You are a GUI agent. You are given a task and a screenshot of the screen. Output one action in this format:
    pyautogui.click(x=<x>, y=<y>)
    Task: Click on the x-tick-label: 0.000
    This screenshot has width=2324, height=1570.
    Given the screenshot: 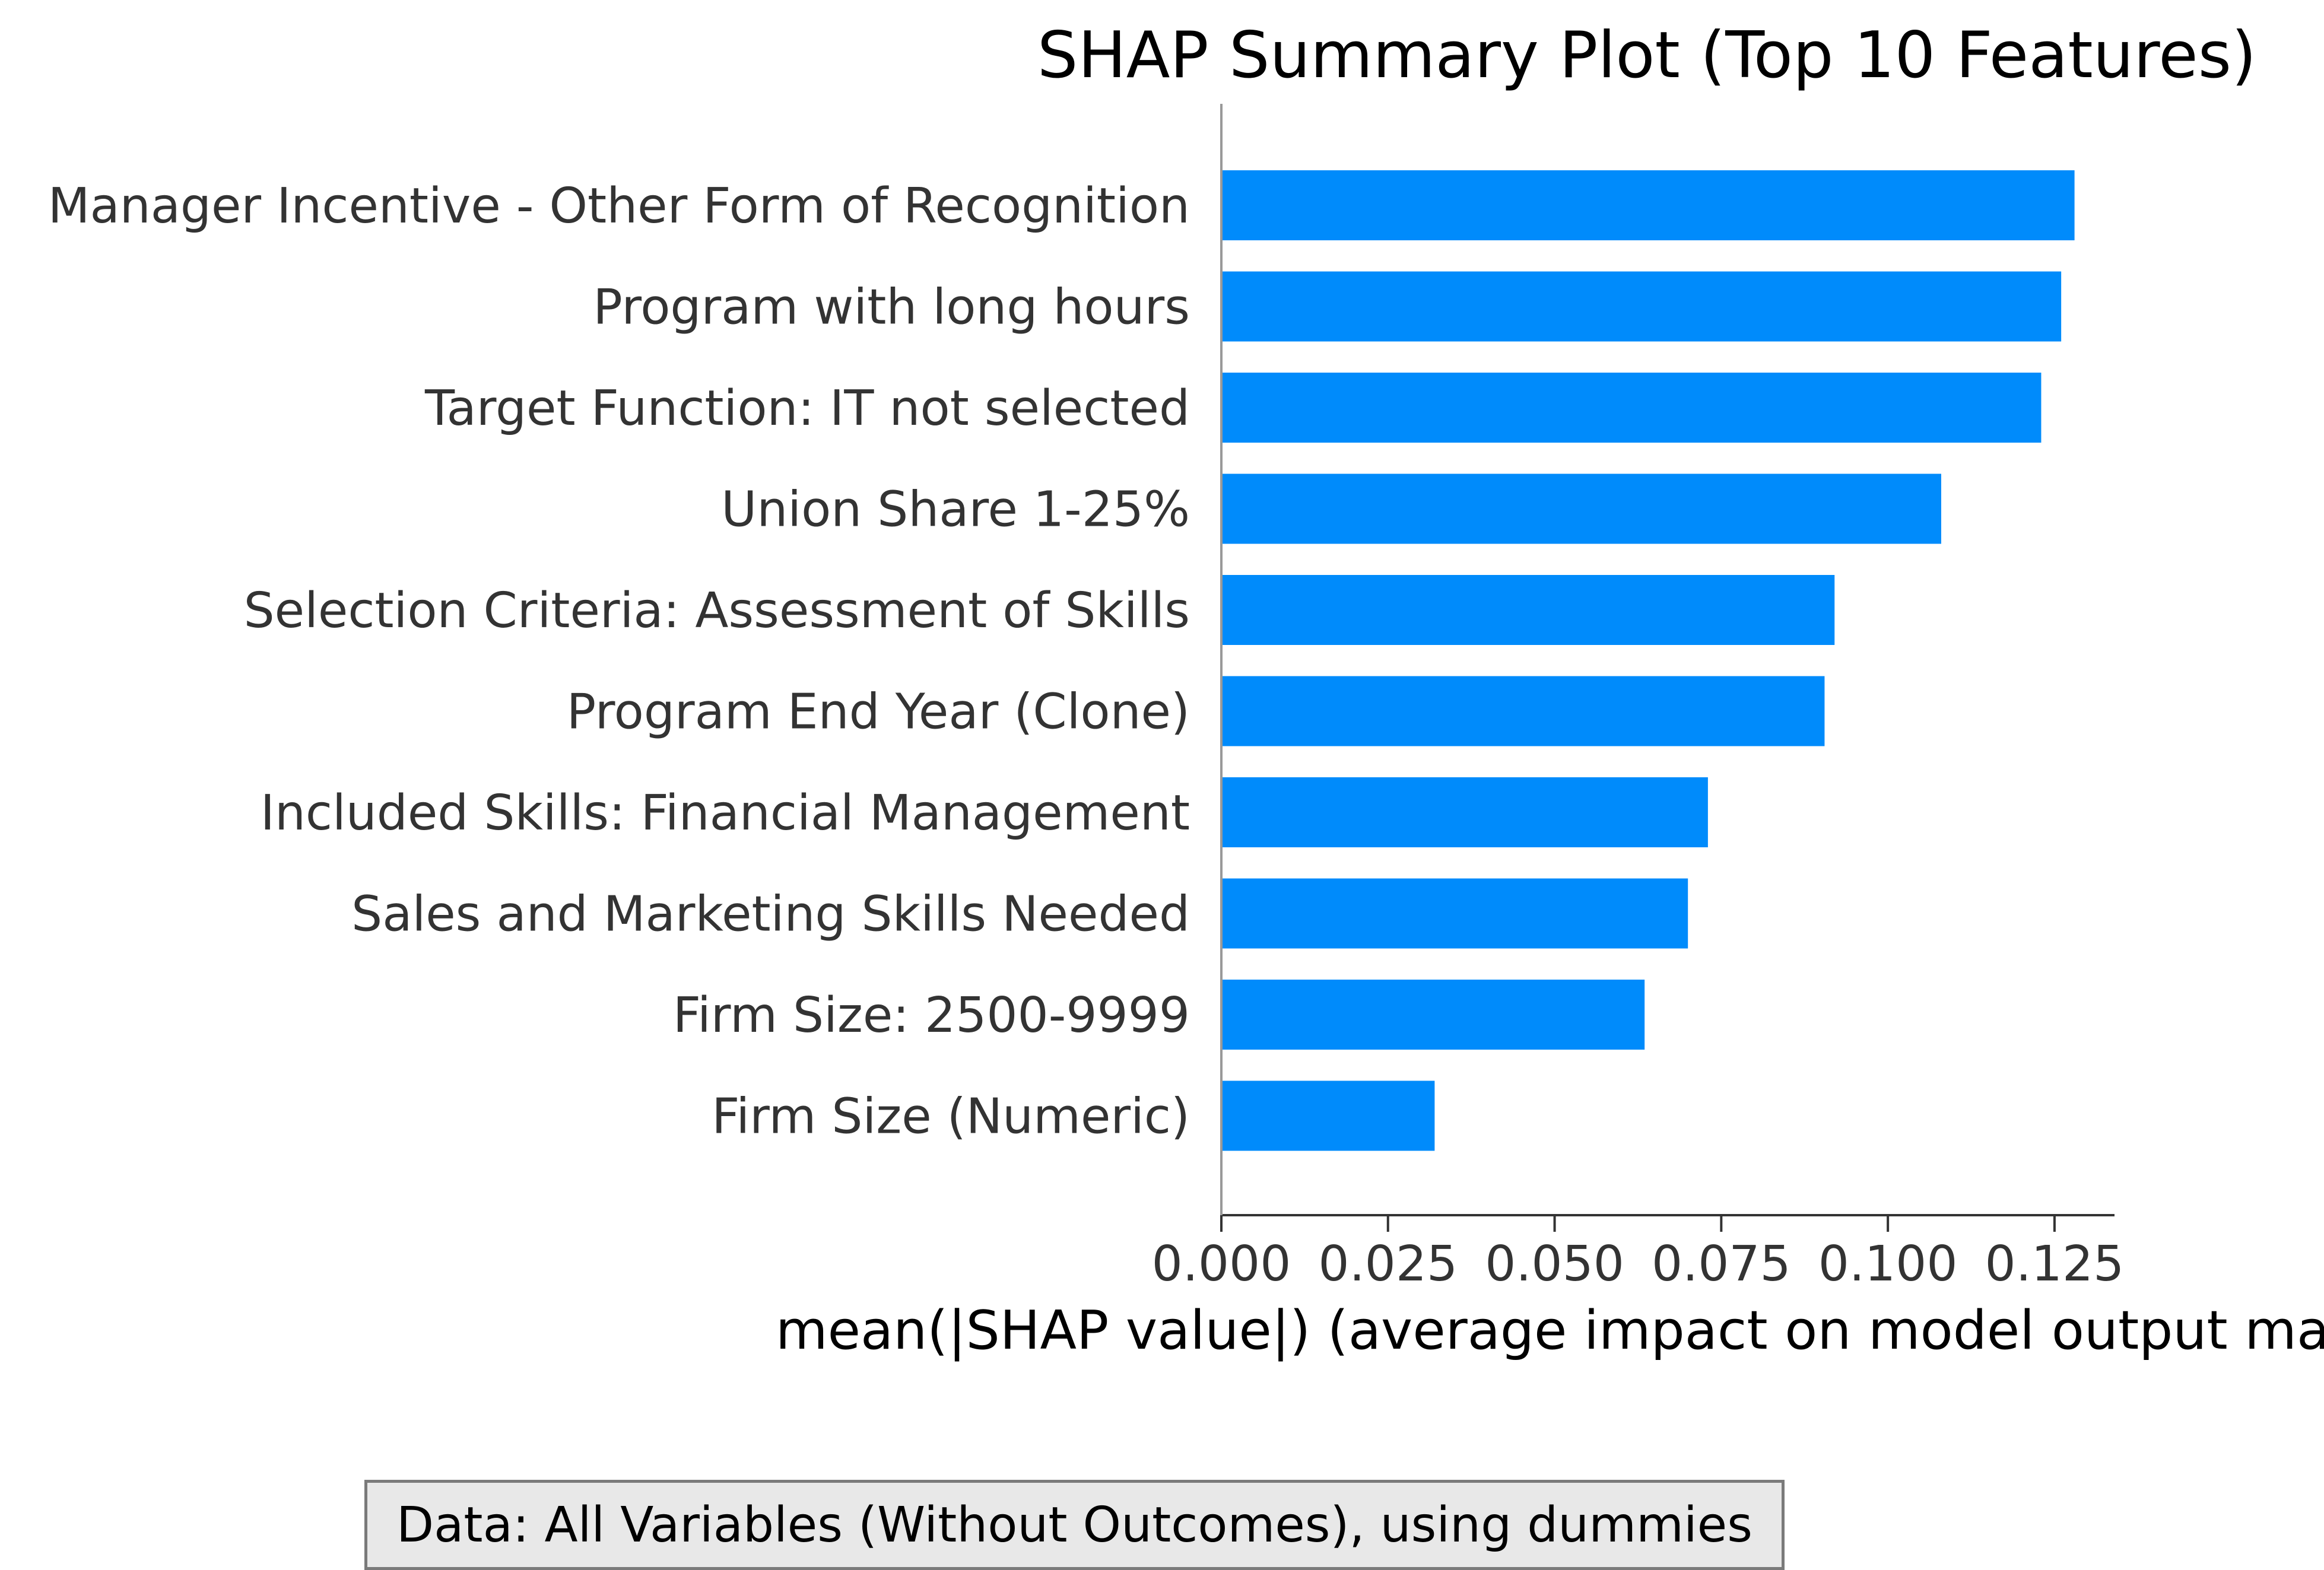 What is the action you would take?
    pyautogui.click(x=1221, y=1264)
    